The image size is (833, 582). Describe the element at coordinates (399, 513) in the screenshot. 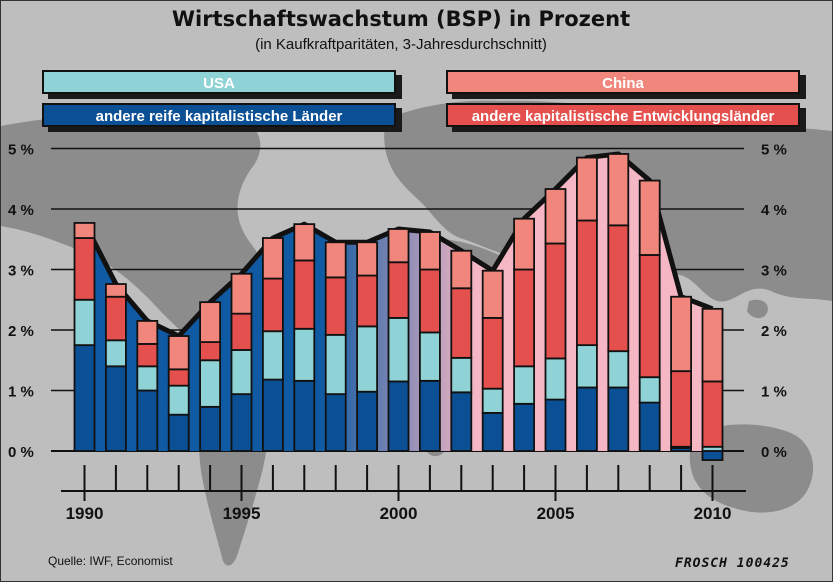

I see `x-tick-label: 2000` at that location.